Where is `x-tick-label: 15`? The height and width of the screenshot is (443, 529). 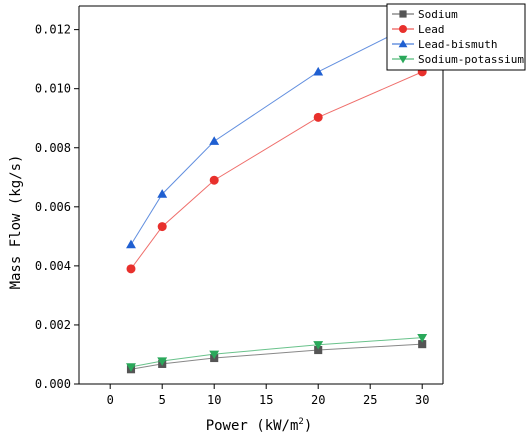 x-tick-label: 15 is located at coordinates (266, 400).